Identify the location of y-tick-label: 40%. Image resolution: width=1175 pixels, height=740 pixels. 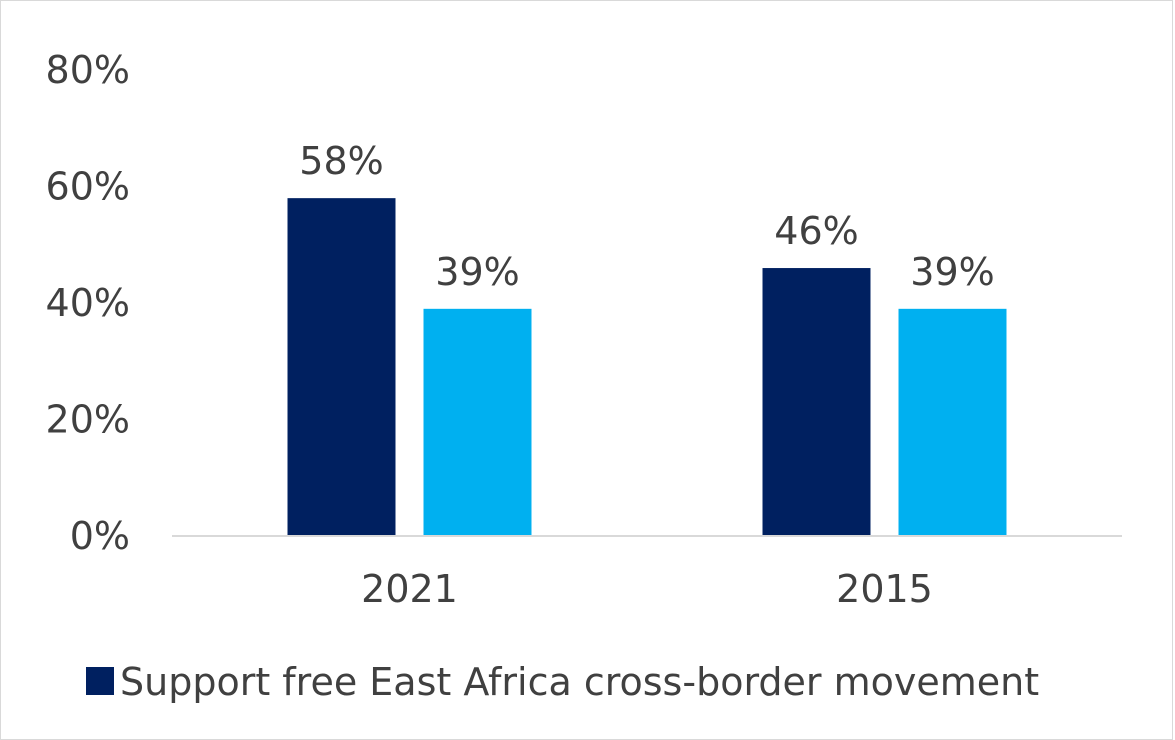
(88, 303).